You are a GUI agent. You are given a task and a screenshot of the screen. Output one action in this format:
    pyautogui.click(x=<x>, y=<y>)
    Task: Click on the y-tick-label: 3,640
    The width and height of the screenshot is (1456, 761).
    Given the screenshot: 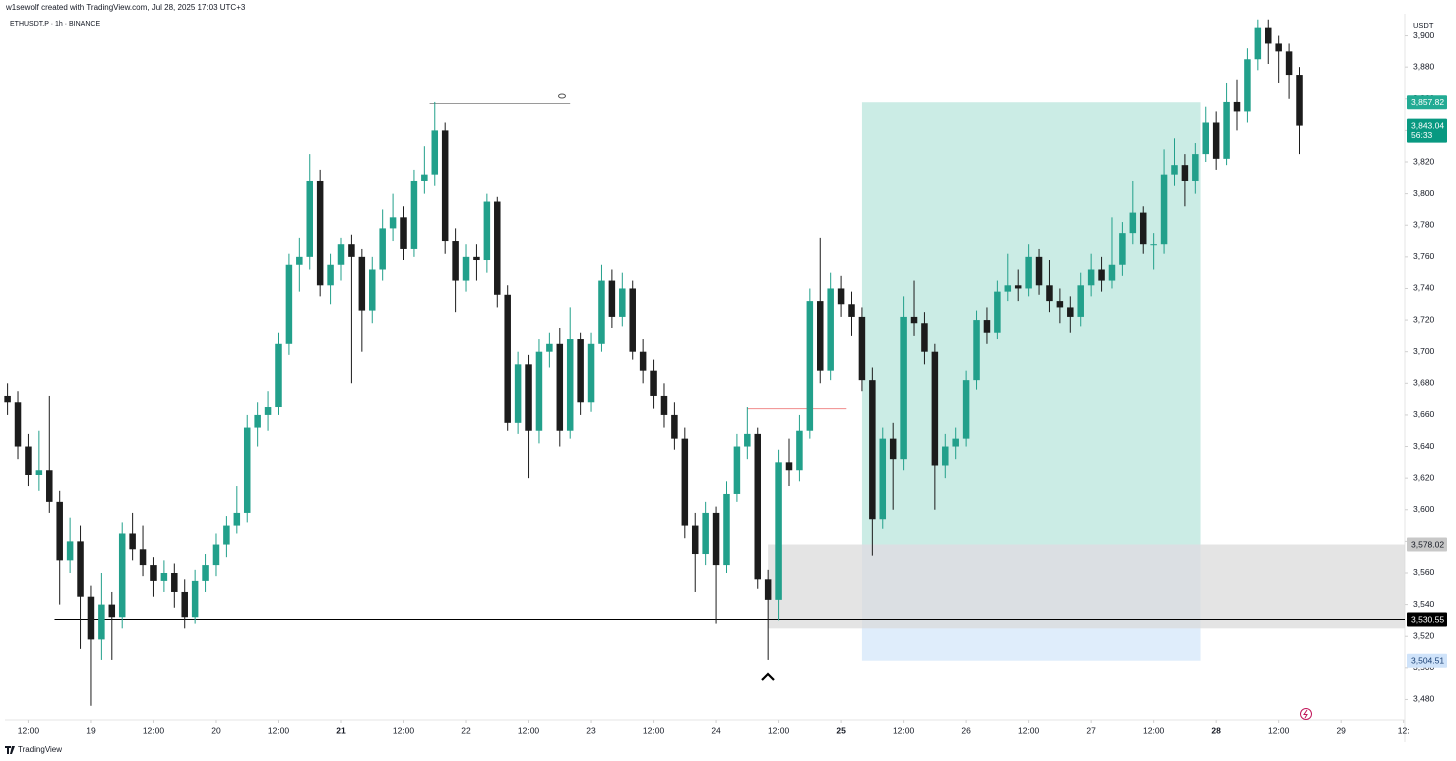 What is the action you would take?
    pyautogui.click(x=1424, y=446)
    